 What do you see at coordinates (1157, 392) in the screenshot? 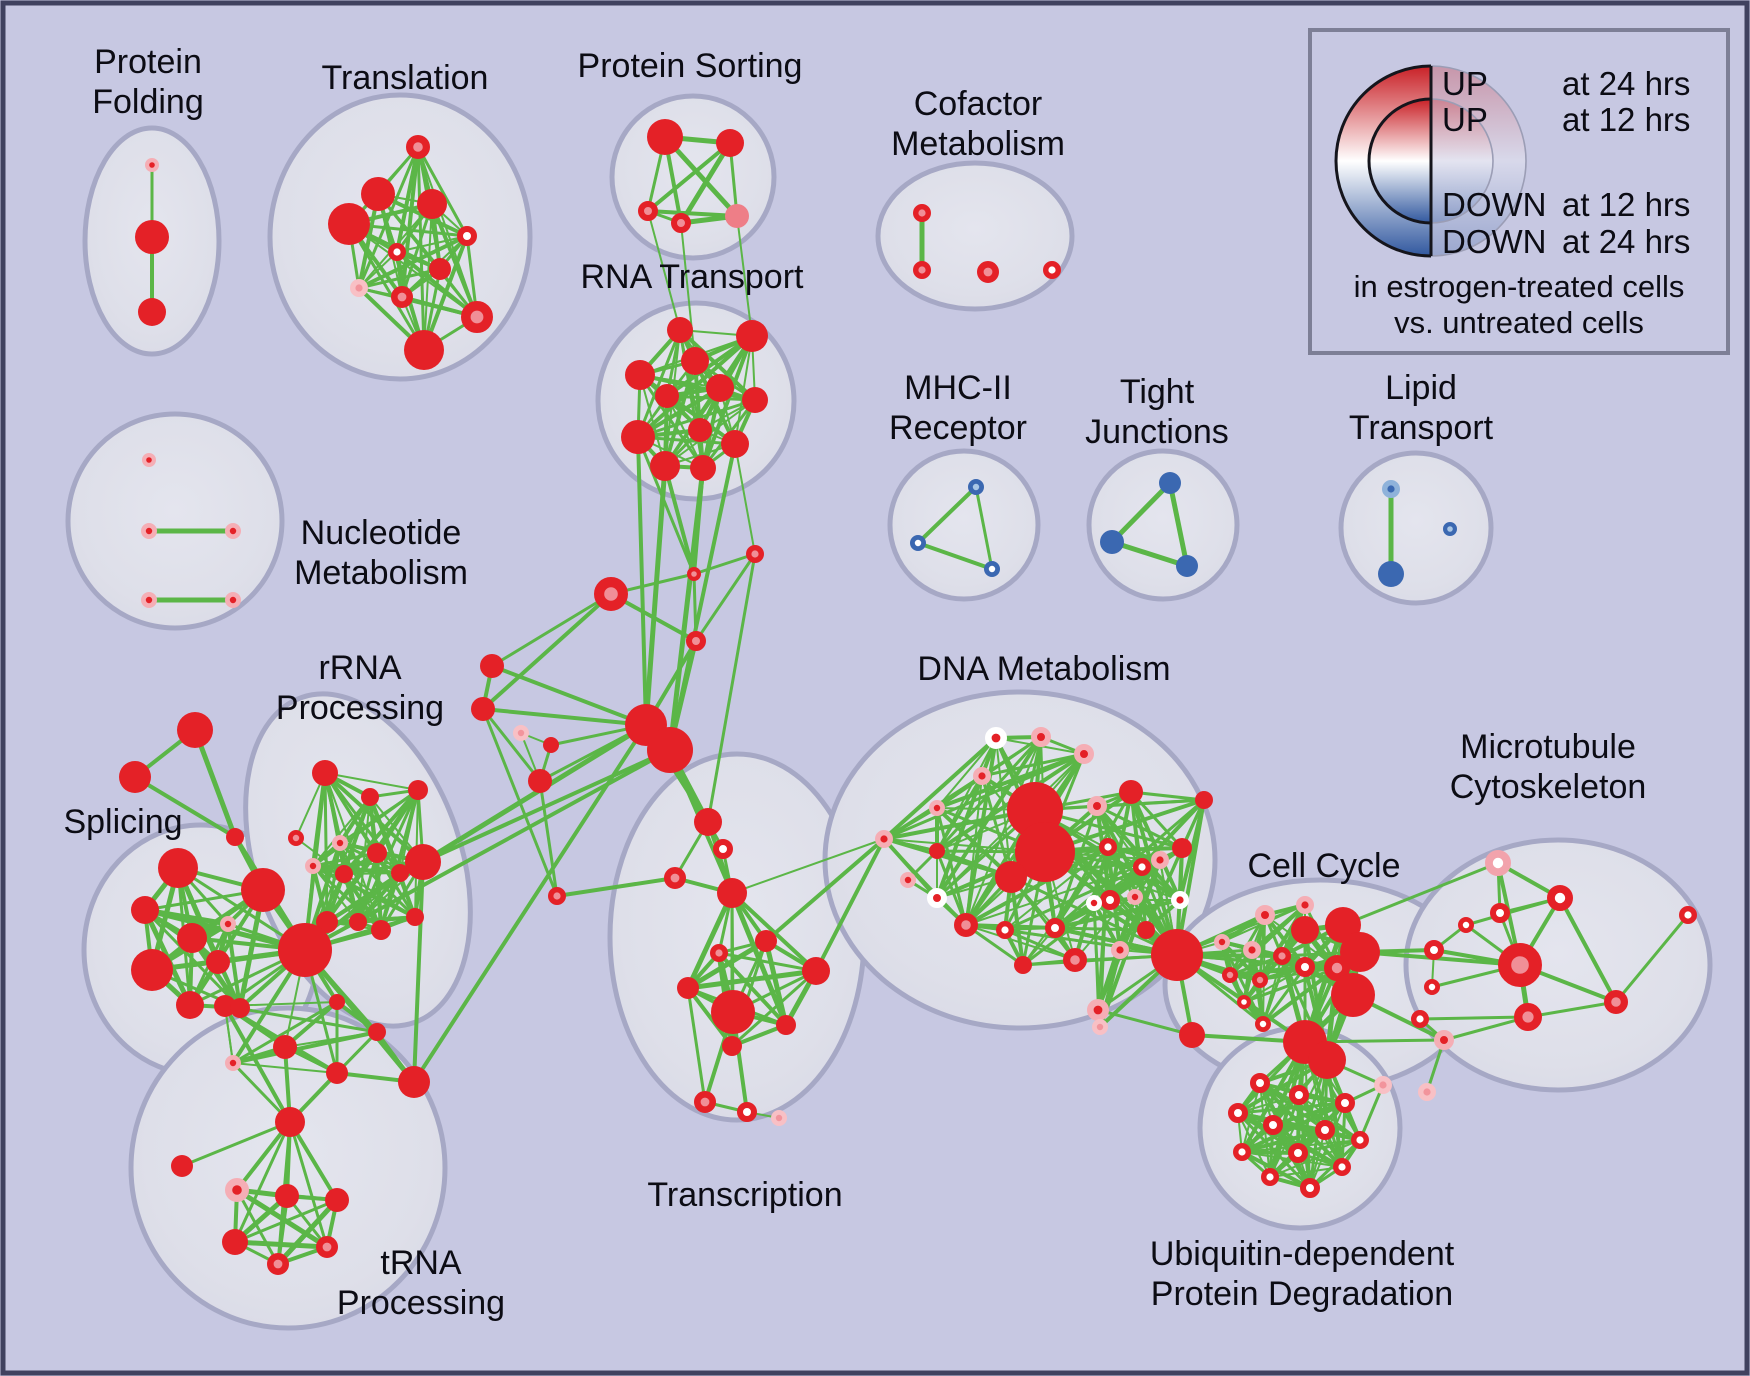
I see `cluster-label-tight-junctions: Tight` at bounding box center [1157, 392].